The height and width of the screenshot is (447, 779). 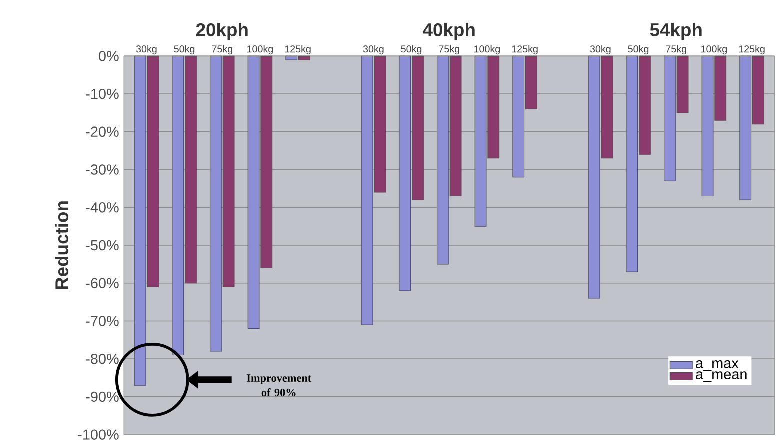 I want to click on y-tick-label: -90%, so click(x=102, y=397).